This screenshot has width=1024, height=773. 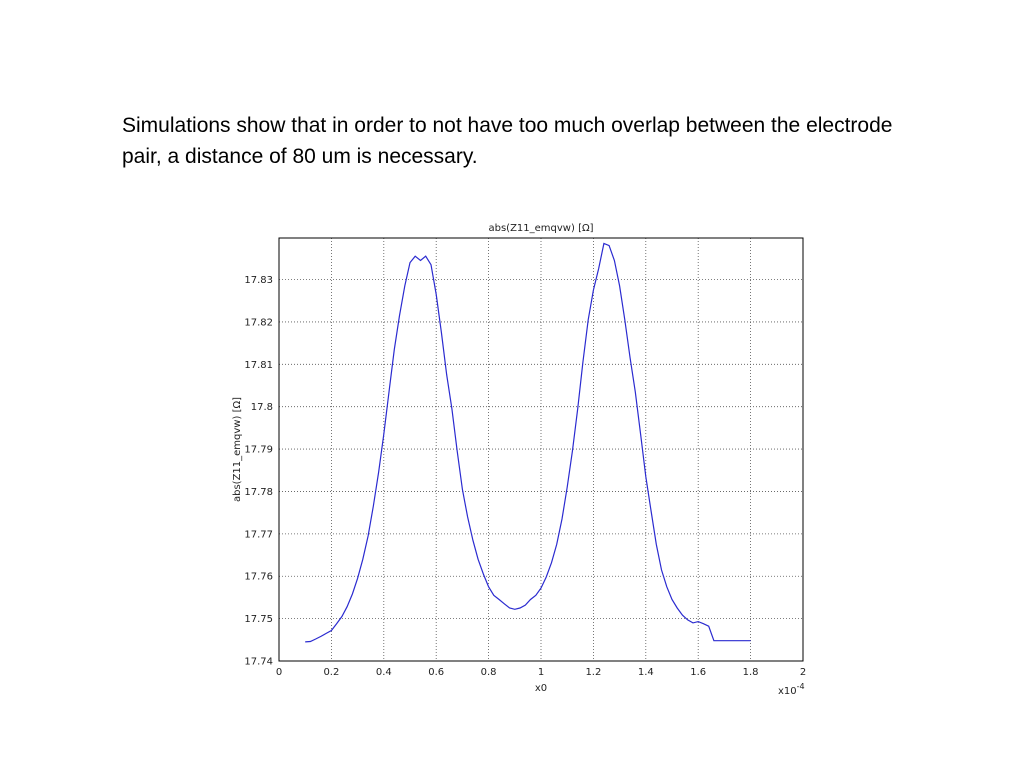 I want to click on x-tick-label: 0.2, so click(x=331, y=672).